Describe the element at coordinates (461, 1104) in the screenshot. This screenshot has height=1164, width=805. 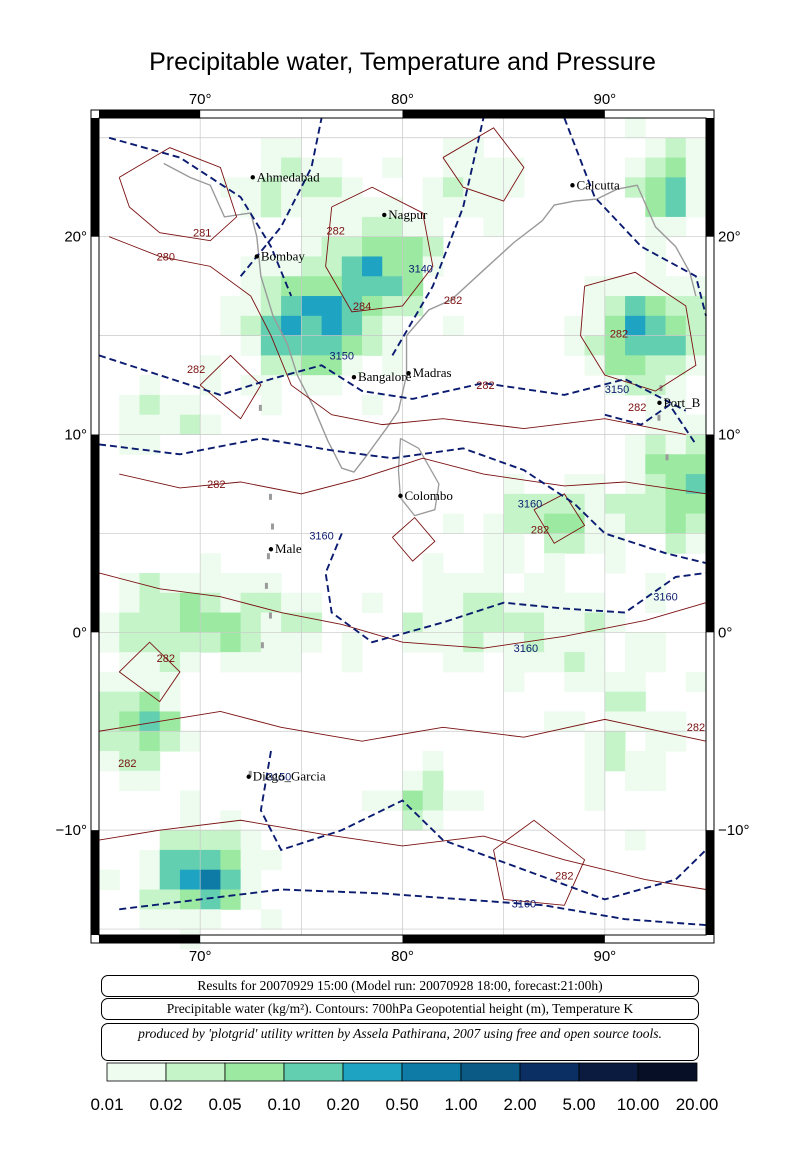
I see `colorbar-tick-label: 1.00` at that location.